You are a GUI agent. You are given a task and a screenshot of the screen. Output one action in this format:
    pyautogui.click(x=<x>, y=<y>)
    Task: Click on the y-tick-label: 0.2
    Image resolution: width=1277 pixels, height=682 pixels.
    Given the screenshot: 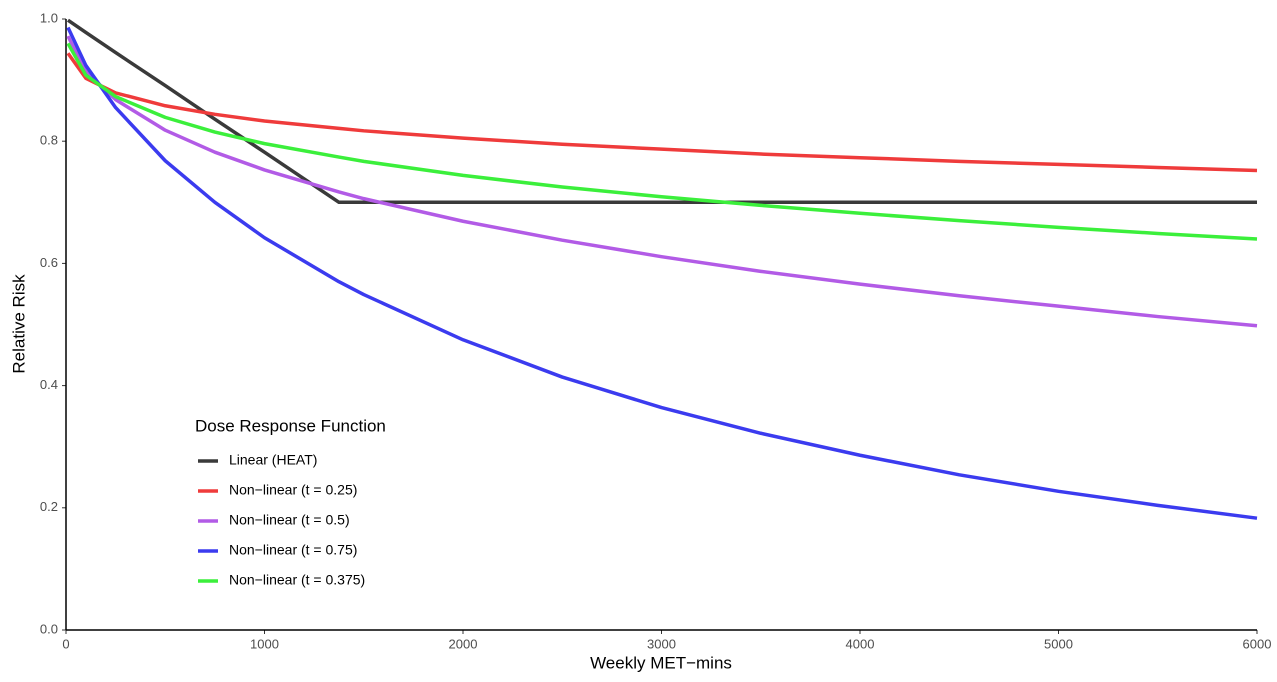 What is the action you would take?
    pyautogui.click(x=49, y=506)
    